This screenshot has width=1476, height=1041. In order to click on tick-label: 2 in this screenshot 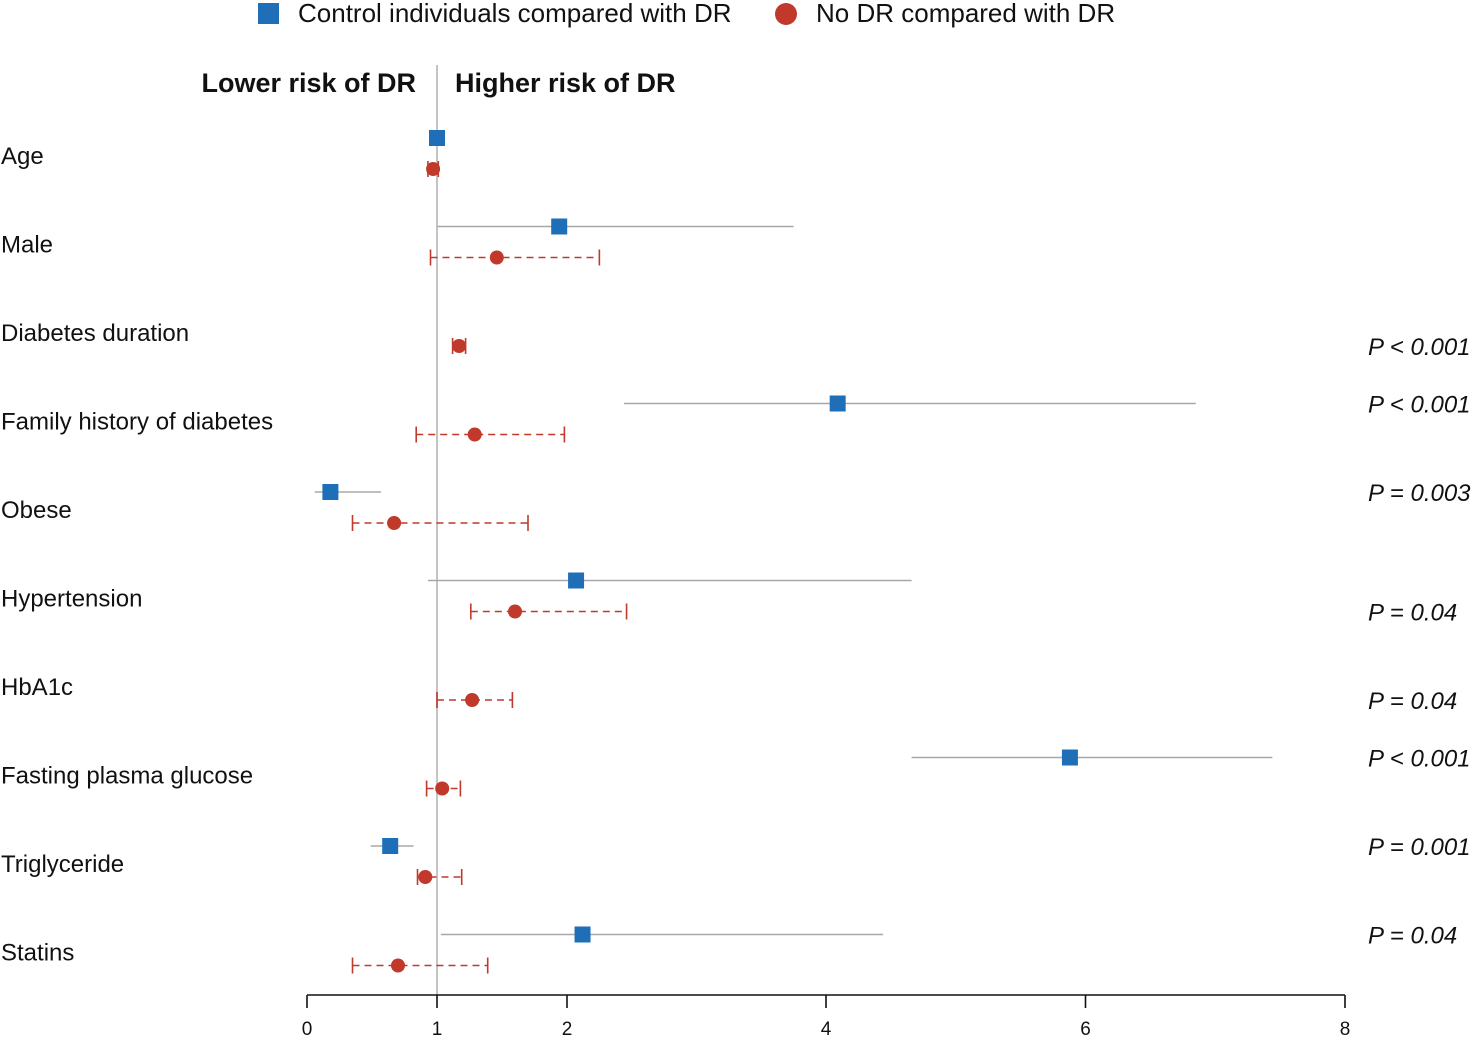, I will do `click(567, 1029)`.